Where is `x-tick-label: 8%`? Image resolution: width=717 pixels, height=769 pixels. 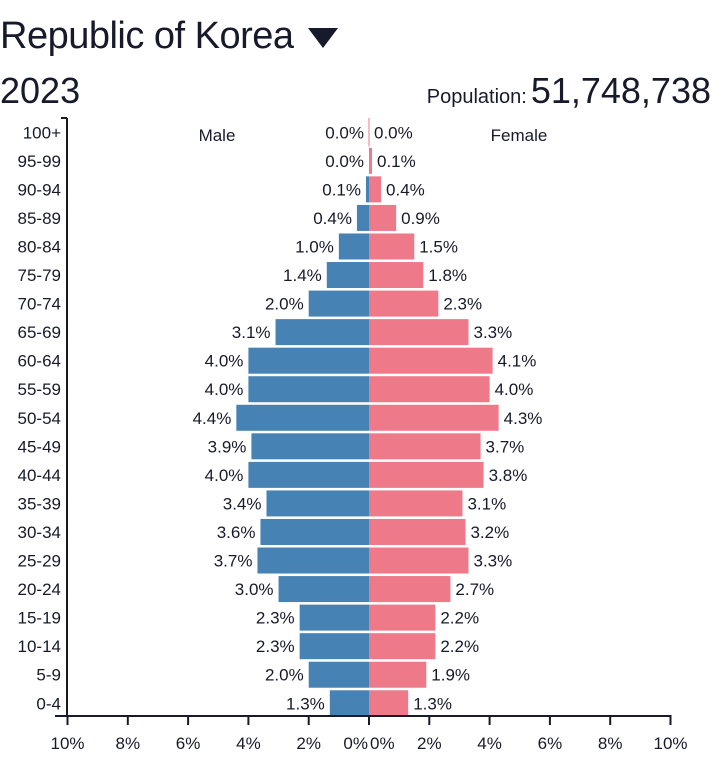
x-tick-label: 8% is located at coordinates (610, 743).